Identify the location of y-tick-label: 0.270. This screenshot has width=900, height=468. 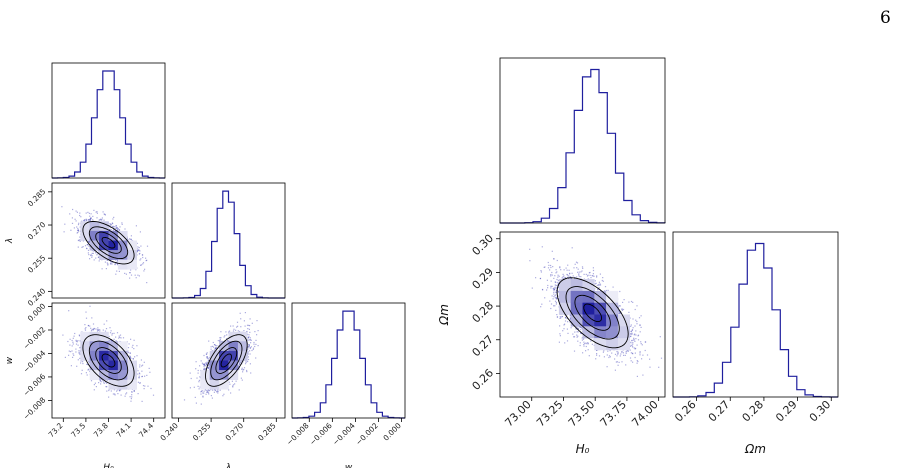
(37, 231).